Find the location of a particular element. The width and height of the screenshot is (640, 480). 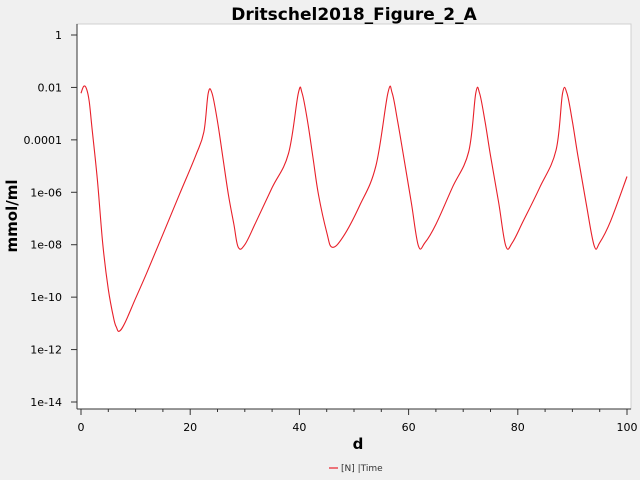

y-tick-label: 1e-08 is located at coordinates (46, 245).